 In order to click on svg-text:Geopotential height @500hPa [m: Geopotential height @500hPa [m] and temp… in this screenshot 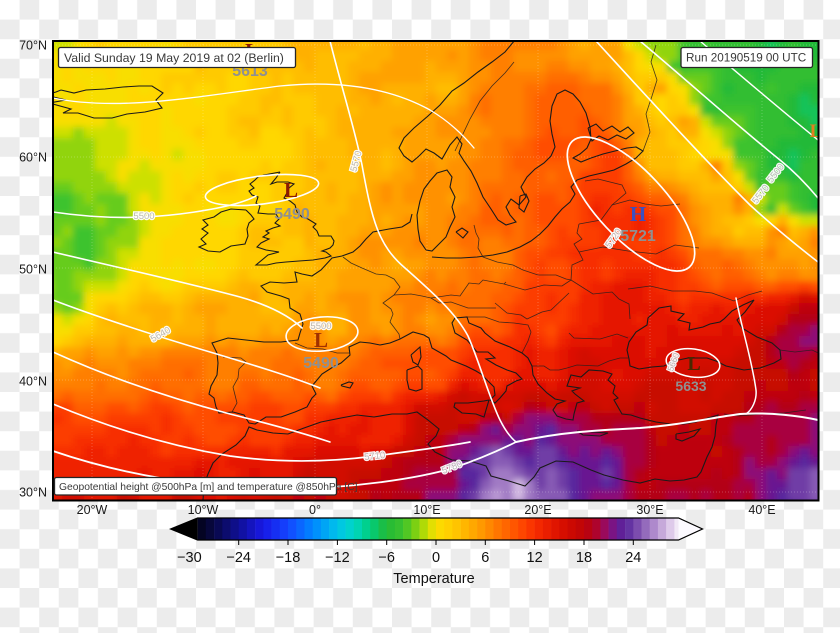, I will do `click(208, 487)`.